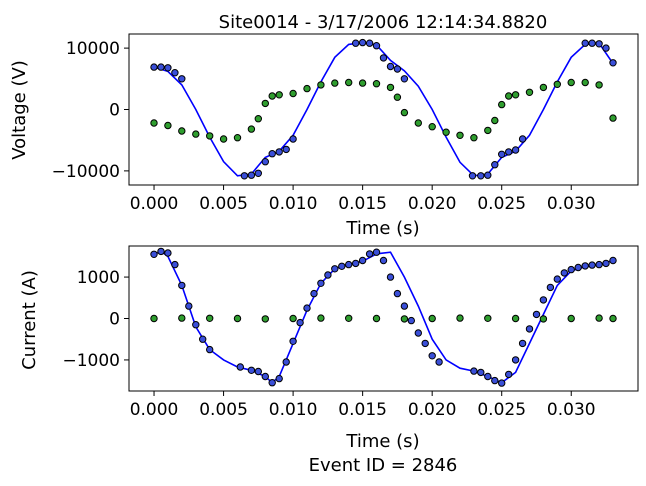 This screenshot has height=486, width=646. What do you see at coordinates (154, 204) in the screenshot?
I see `voltage-x-tick-label: 0.000` at bounding box center [154, 204].